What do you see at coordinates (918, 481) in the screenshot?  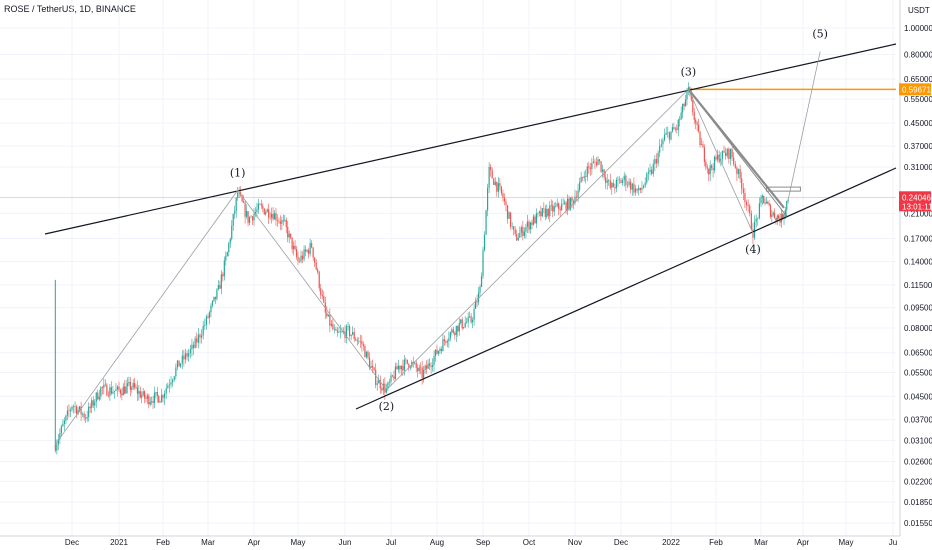 I see `y-tick-label: 0.02200` at bounding box center [918, 481].